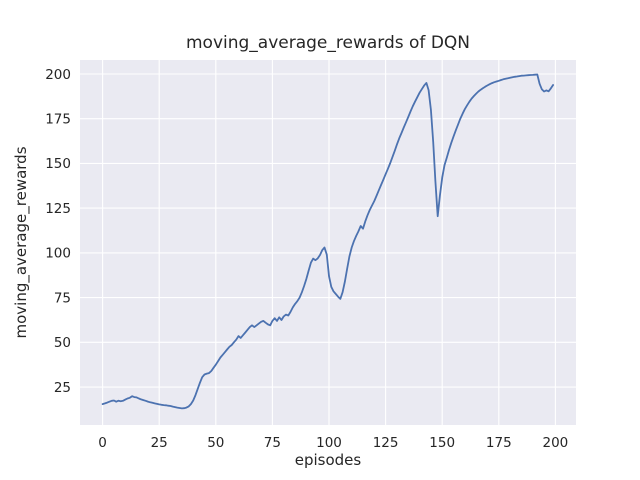 The width and height of the screenshot is (640, 480). I want to click on x-tick-label: 200, so click(556, 443).